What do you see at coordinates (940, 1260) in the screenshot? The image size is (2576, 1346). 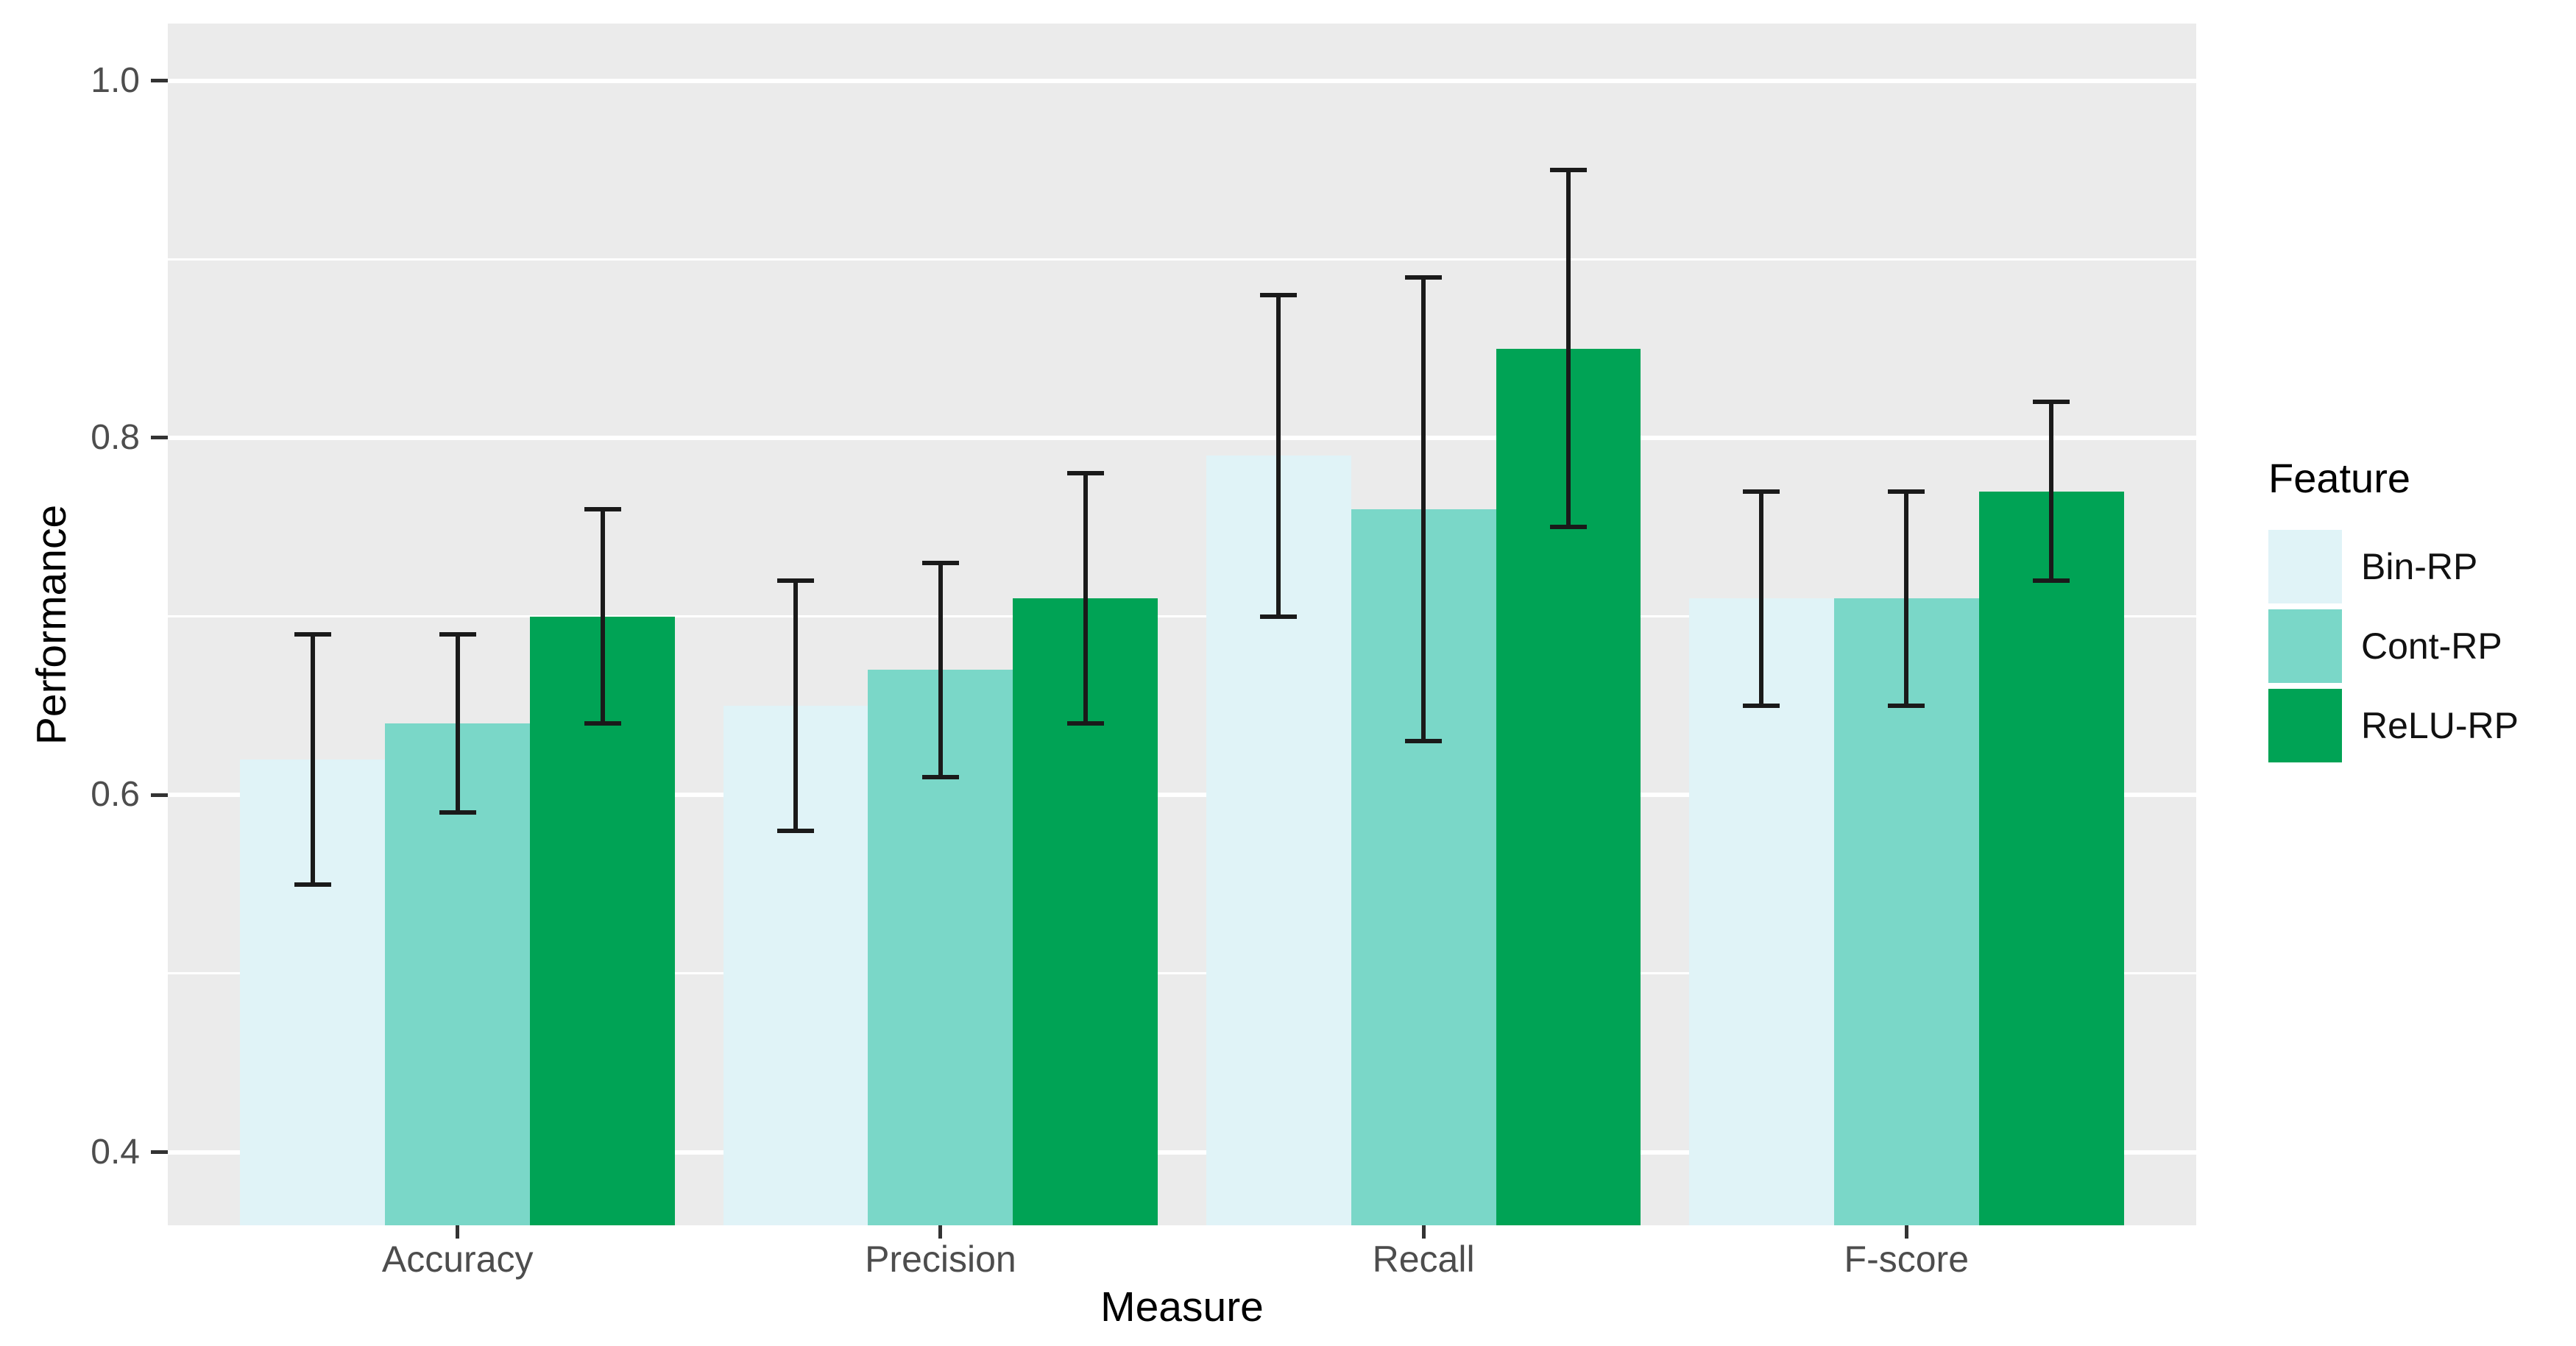 I see `x-tick-label: Precision` at bounding box center [940, 1260].